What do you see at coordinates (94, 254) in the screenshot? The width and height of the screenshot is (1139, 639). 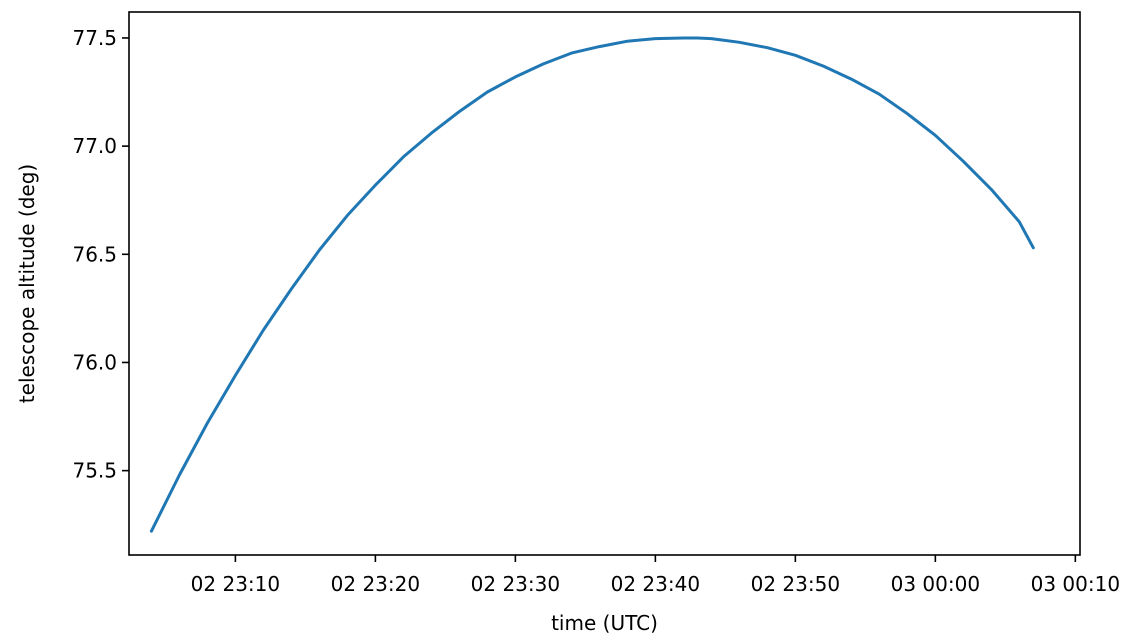 I see `y-tick-label: 76.5` at bounding box center [94, 254].